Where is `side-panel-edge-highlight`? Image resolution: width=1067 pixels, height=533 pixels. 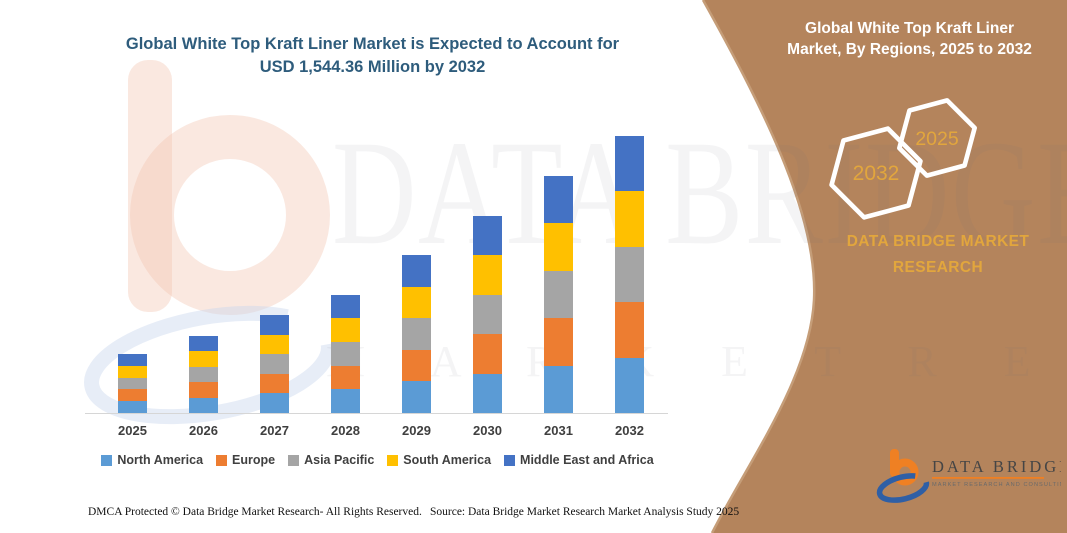 side-panel-edge-highlight is located at coordinates (758, 266).